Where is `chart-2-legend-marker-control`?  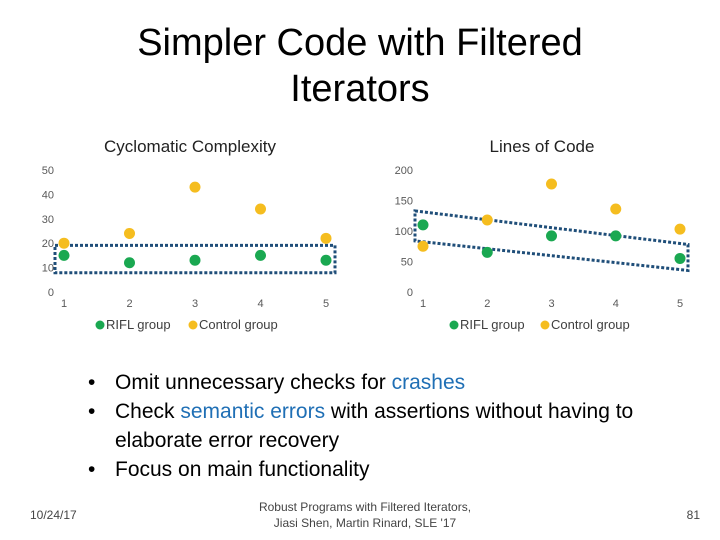
chart-2-legend-marker-control is located at coordinates (545, 325).